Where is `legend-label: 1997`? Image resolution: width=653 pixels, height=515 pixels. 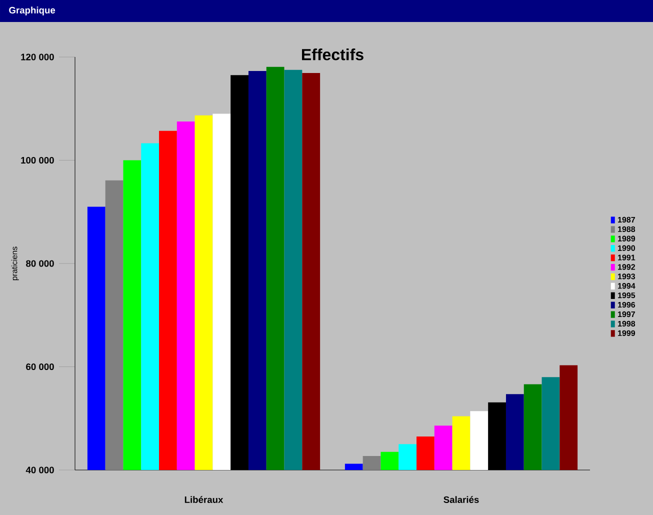 legend-label: 1997 is located at coordinates (626, 314).